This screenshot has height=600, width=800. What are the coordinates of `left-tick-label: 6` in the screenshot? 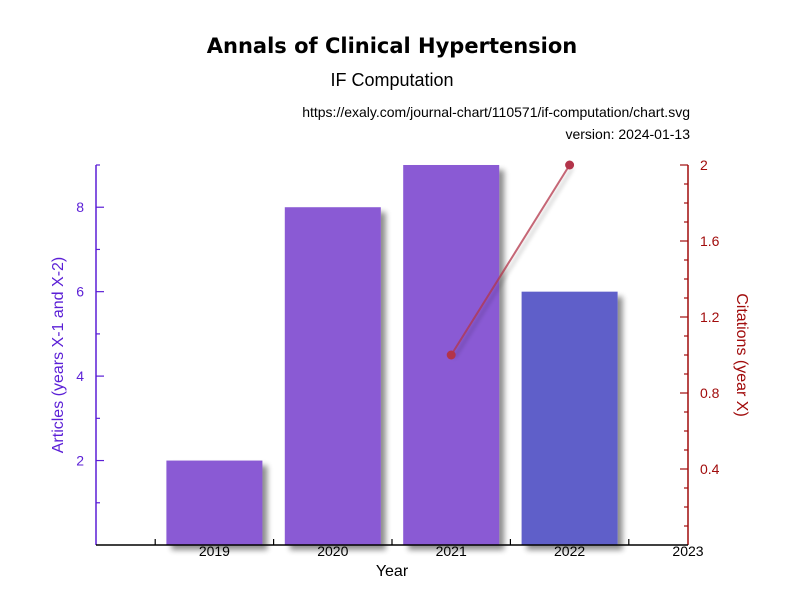 It's located at (80, 292).